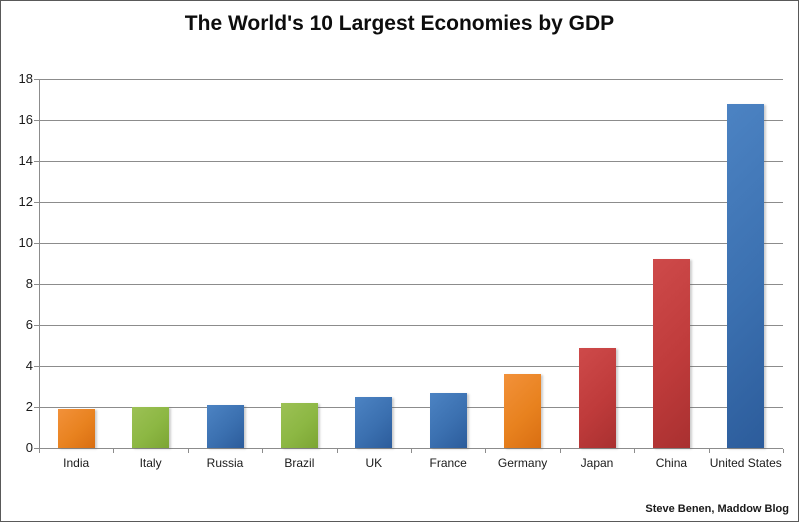  I want to click on x-axis-label-italy: Italy, so click(150, 463).